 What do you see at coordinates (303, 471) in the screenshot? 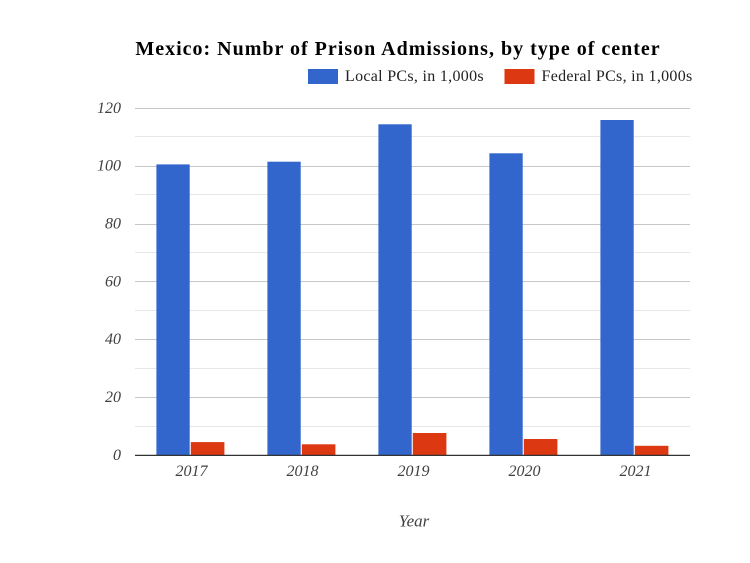
I see `svg-text: 2018` at bounding box center [303, 471].